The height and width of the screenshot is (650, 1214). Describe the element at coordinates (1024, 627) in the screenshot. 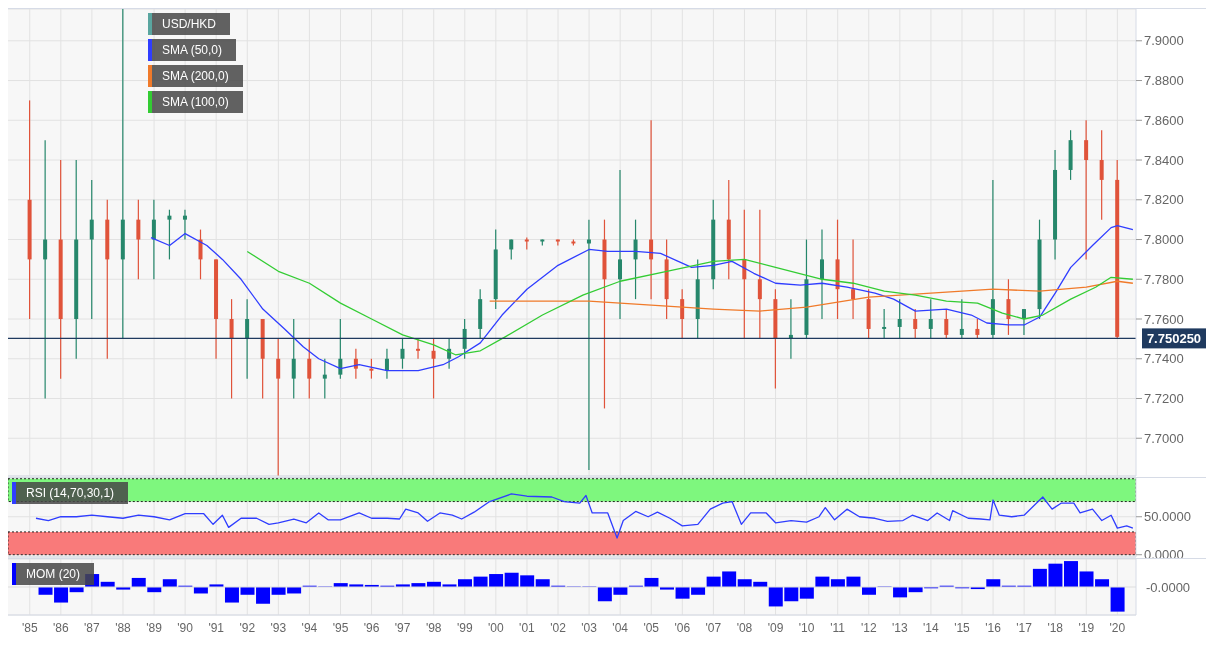

I see `x-tick-label: '17` at that location.